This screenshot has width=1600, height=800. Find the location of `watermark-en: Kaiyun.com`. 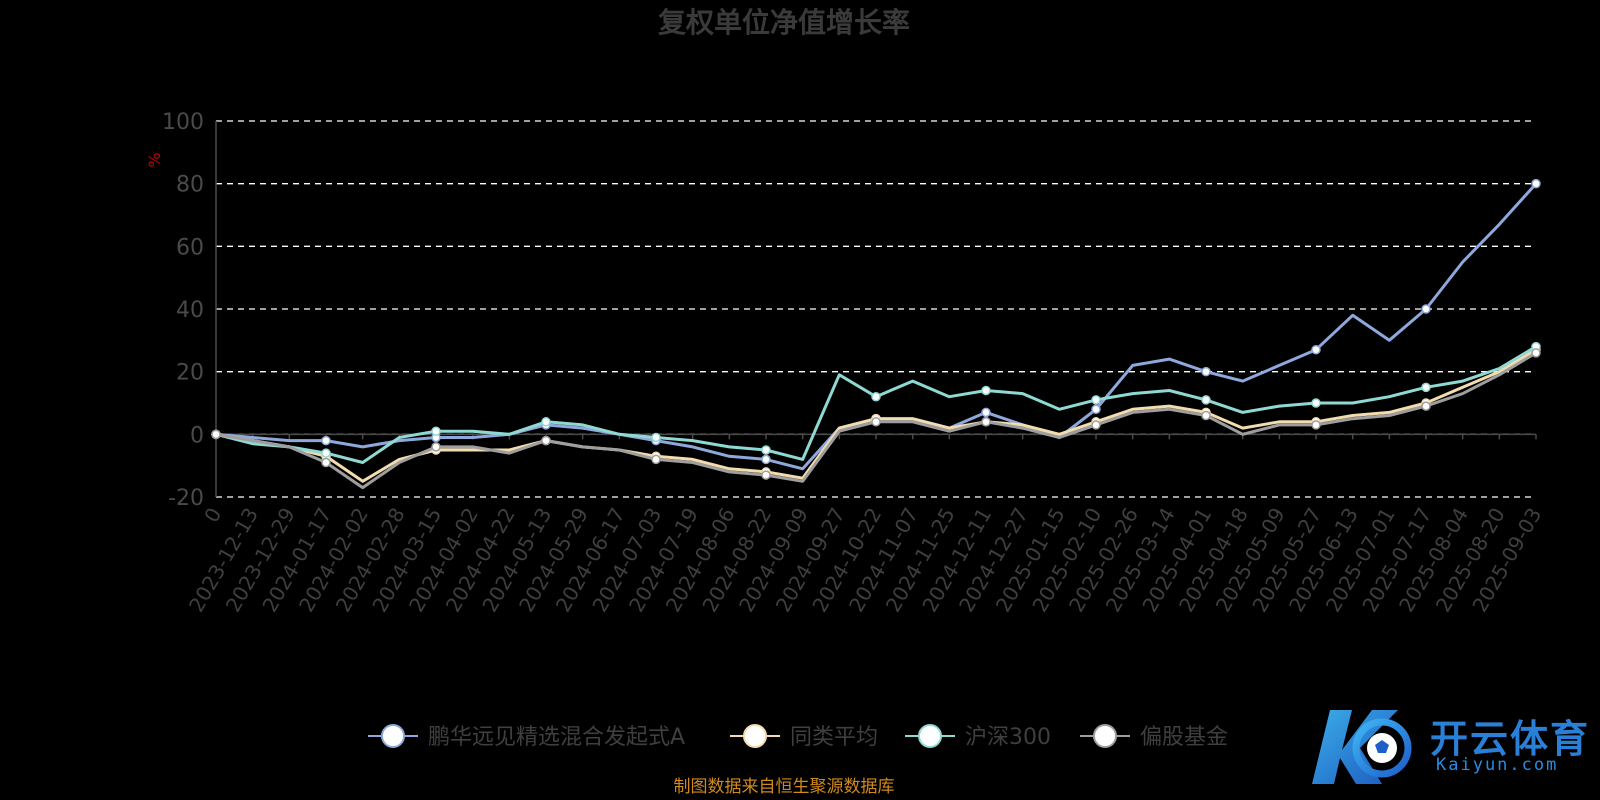

watermark-en: Kaiyun.com is located at coordinates (1497, 765).